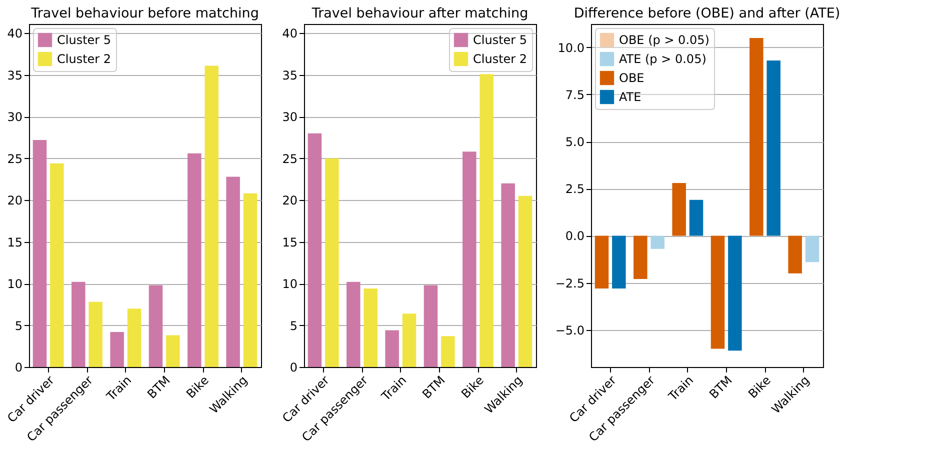 The image size is (929, 455). I want to click on y-tick-label: −2.5, so click(569, 283).